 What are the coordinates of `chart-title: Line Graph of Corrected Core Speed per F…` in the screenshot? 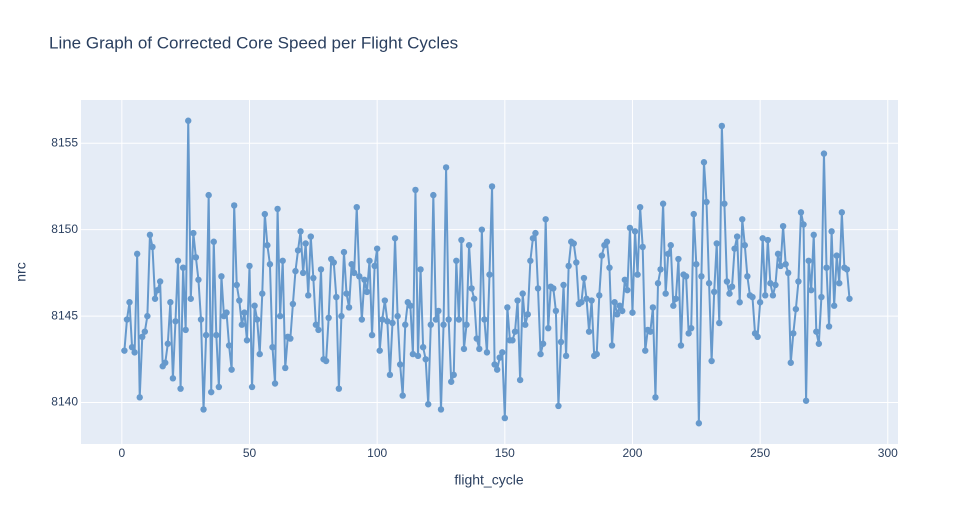 It's located at (253, 42).